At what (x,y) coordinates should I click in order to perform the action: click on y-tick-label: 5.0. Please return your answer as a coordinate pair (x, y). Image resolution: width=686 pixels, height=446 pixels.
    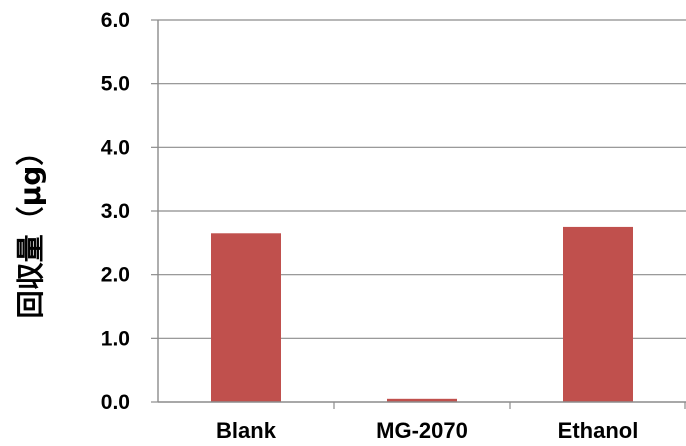
    Looking at the image, I should click on (115, 84).